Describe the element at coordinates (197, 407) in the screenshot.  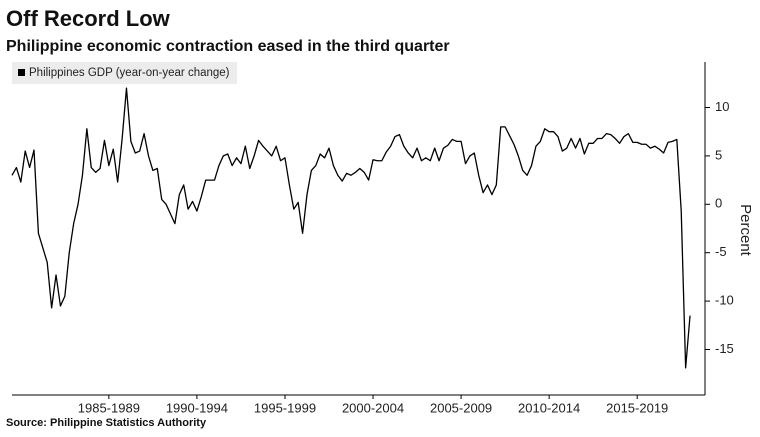
I see `x-tick-label: 1990-1994` at that location.